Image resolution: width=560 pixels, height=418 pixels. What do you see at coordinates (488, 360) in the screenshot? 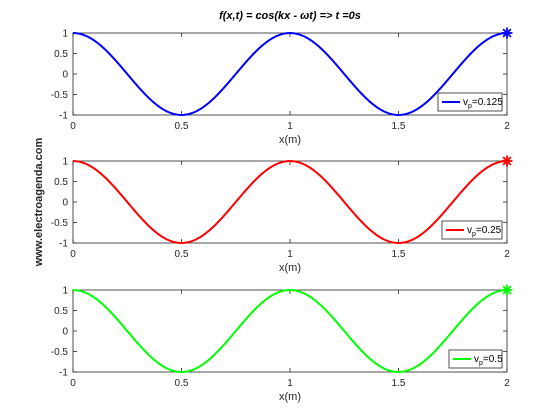
I see `legend-label: vp=0.5` at bounding box center [488, 360].